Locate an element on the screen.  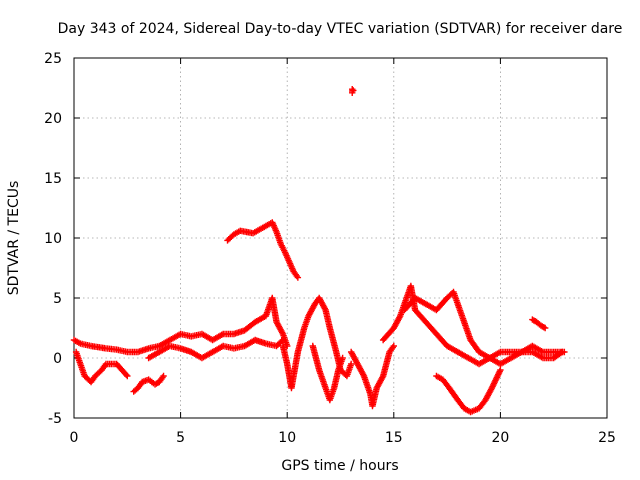
y-tick-label: 25 is located at coordinates (53, 59).